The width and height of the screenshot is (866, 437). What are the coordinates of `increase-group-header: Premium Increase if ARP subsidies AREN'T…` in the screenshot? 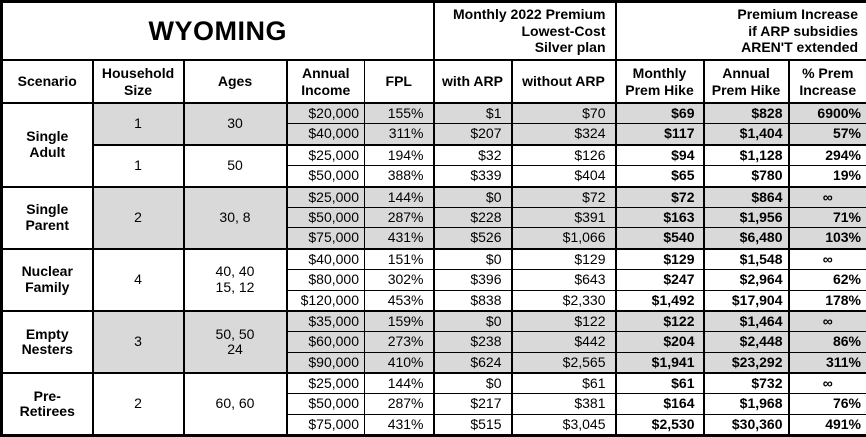 It's located at (741, 31).